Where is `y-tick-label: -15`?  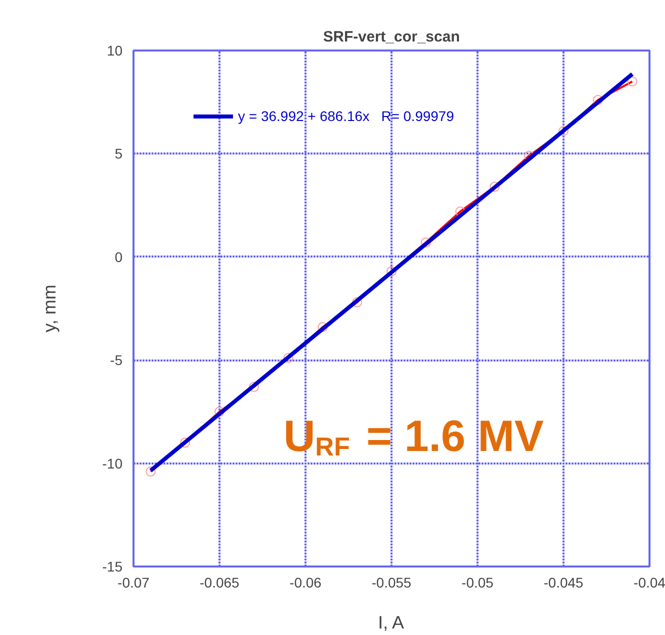
y-tick-label: -15 is located at coordinates (112, 566).